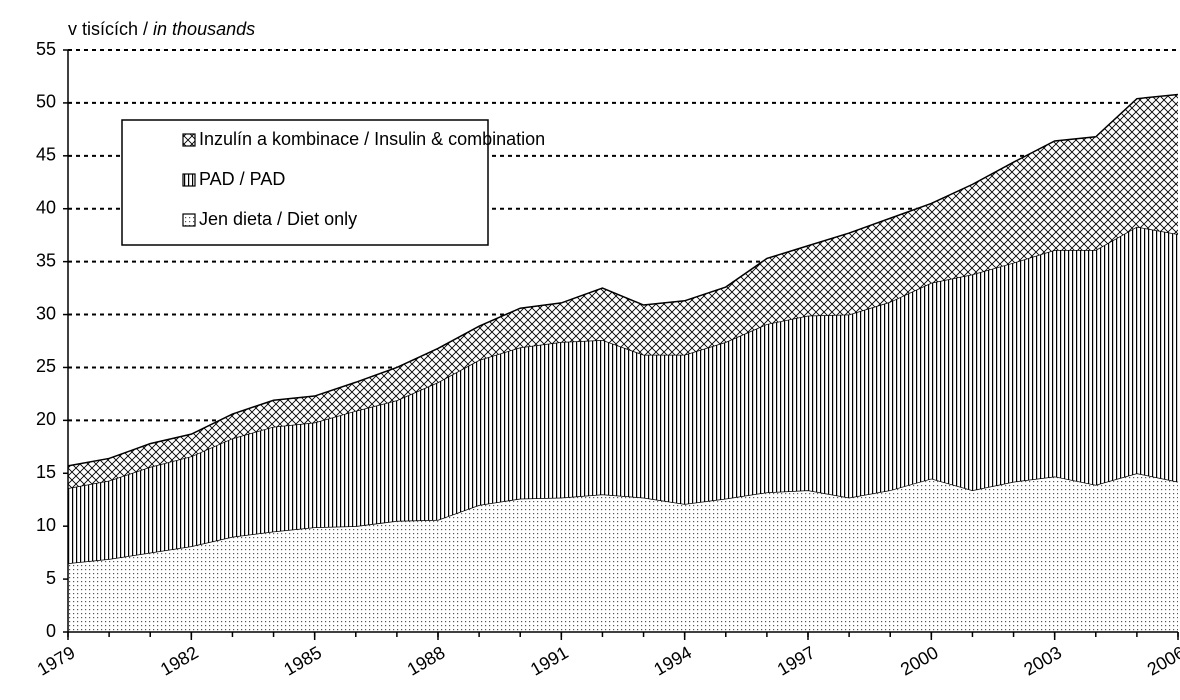  Describe the element at coordinates (302, 660) in the screenshot. I see `x-tick-label: 1985` at that location.